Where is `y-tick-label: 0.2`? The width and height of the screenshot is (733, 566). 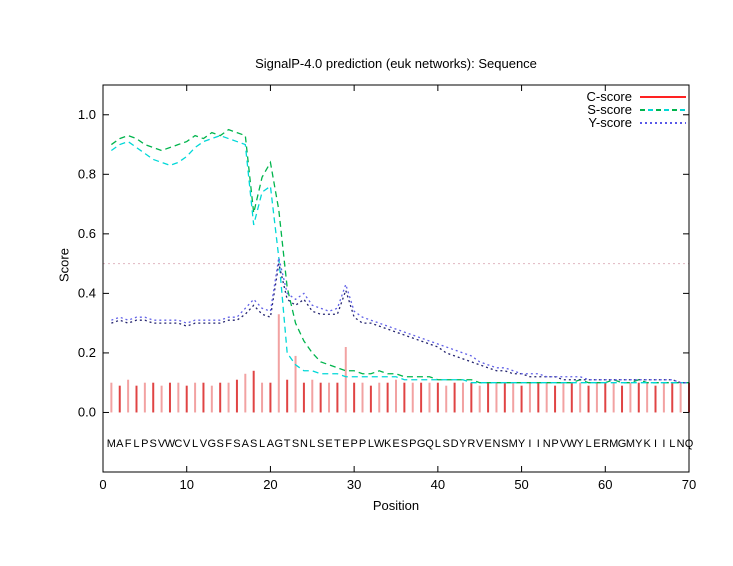 y-tick-label: 0.2 is located at coordinates (87, 352).